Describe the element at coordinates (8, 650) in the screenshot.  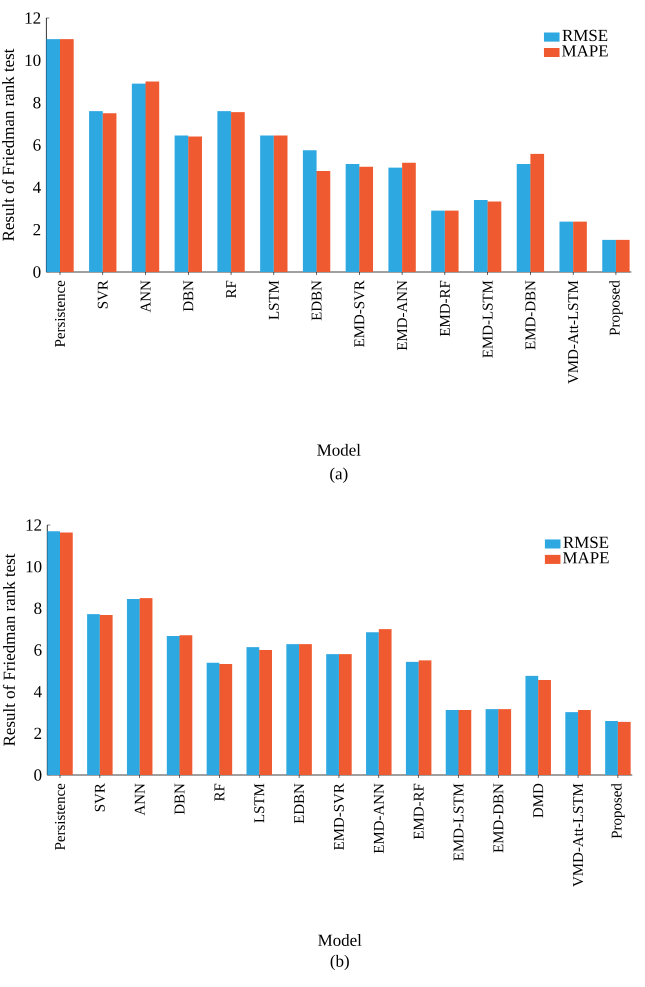
I see `y-axis-title: Result of Friedman rank test` at that location.